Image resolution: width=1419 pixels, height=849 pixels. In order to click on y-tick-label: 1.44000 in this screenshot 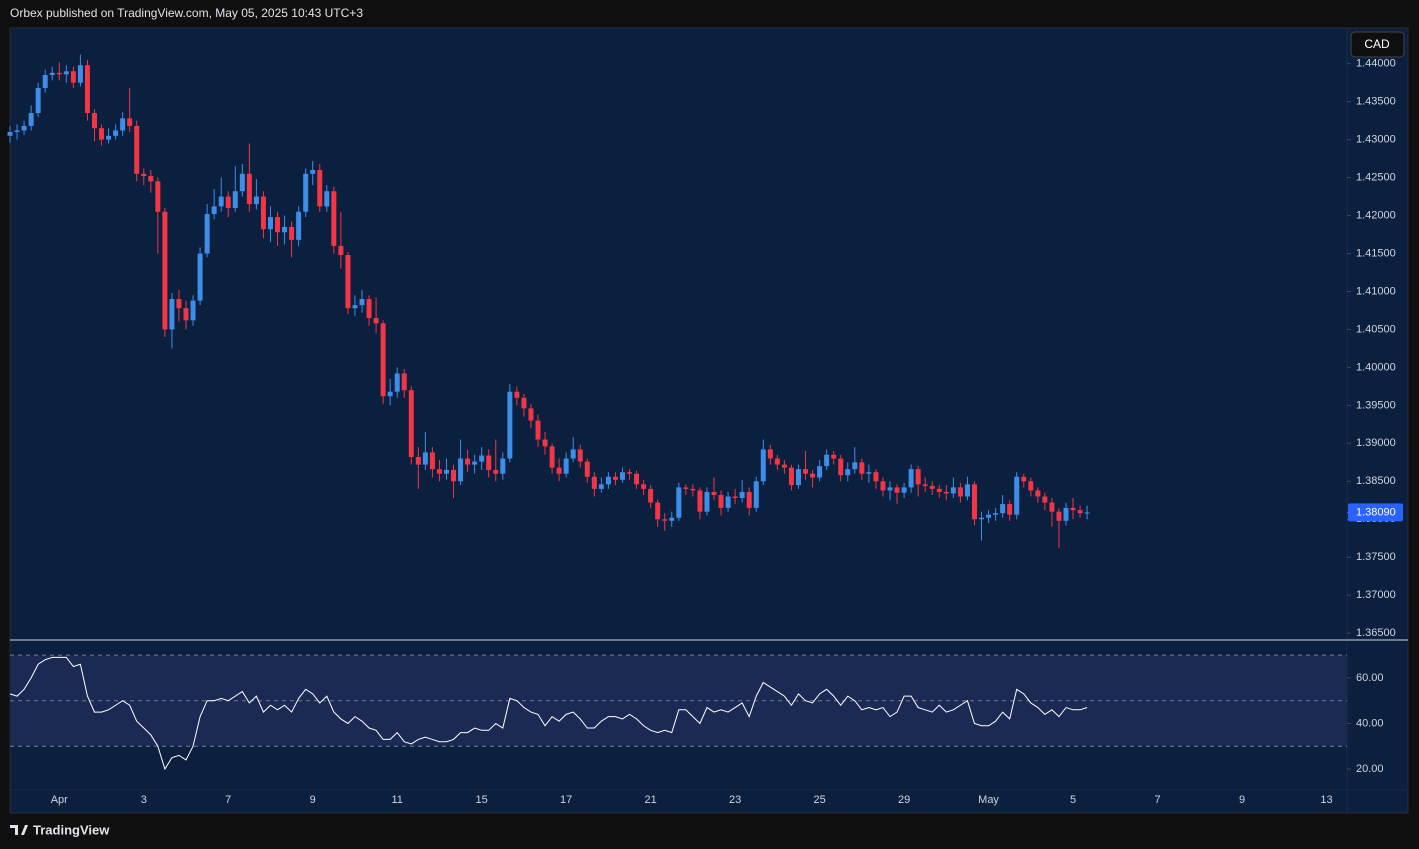, I will do `click(1376, 64)`.